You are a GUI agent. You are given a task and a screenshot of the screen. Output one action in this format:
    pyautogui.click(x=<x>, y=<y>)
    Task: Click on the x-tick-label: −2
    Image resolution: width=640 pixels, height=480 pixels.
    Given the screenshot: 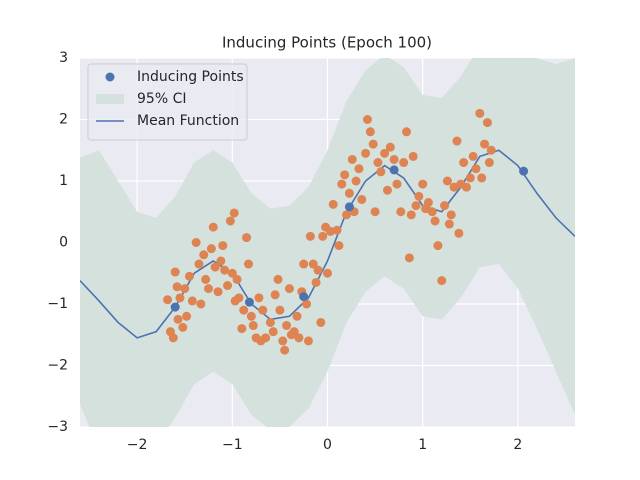 What is the action you would take?
    pyautogui.click(x=137, y=445)
    